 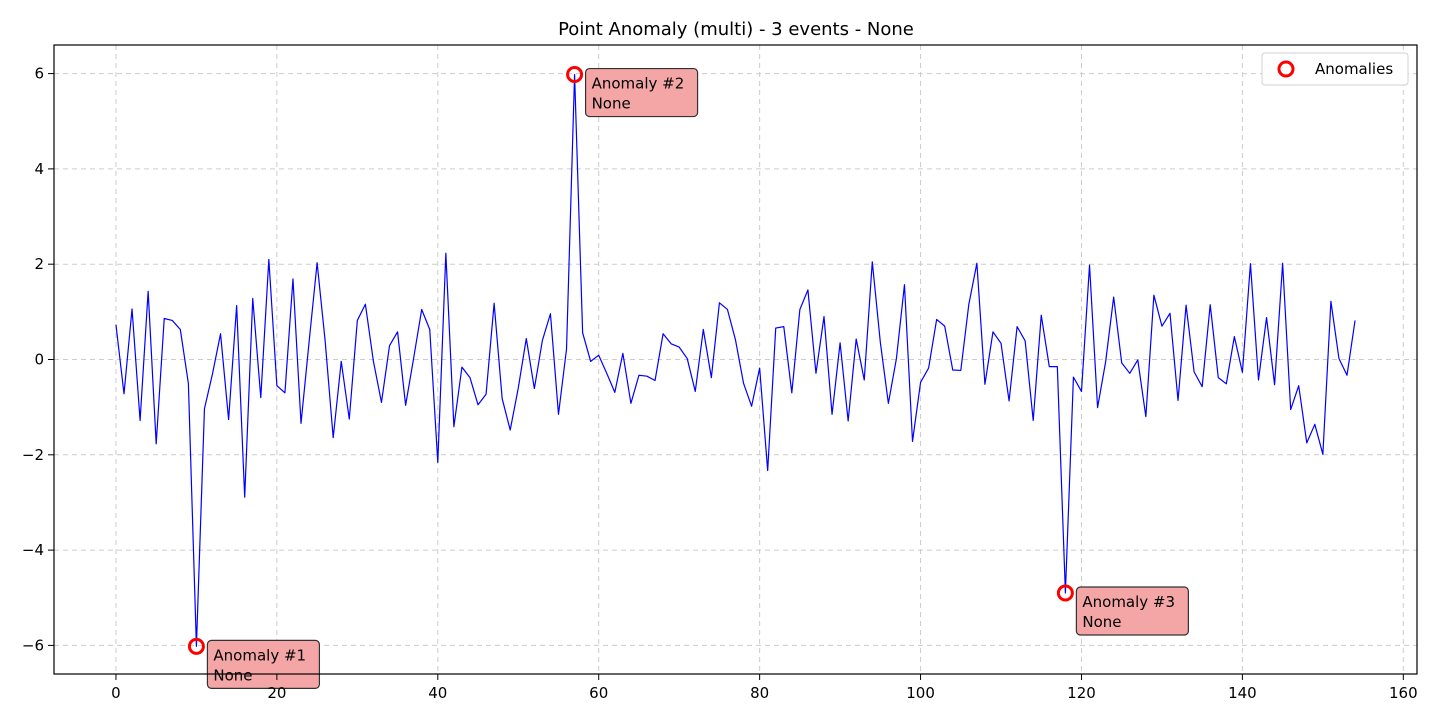 What do you see at coordinates (259, 655) in the screenshot?
I see `anomaly-annotation-label: Anomaly #1` at bounding box center [259, 655].